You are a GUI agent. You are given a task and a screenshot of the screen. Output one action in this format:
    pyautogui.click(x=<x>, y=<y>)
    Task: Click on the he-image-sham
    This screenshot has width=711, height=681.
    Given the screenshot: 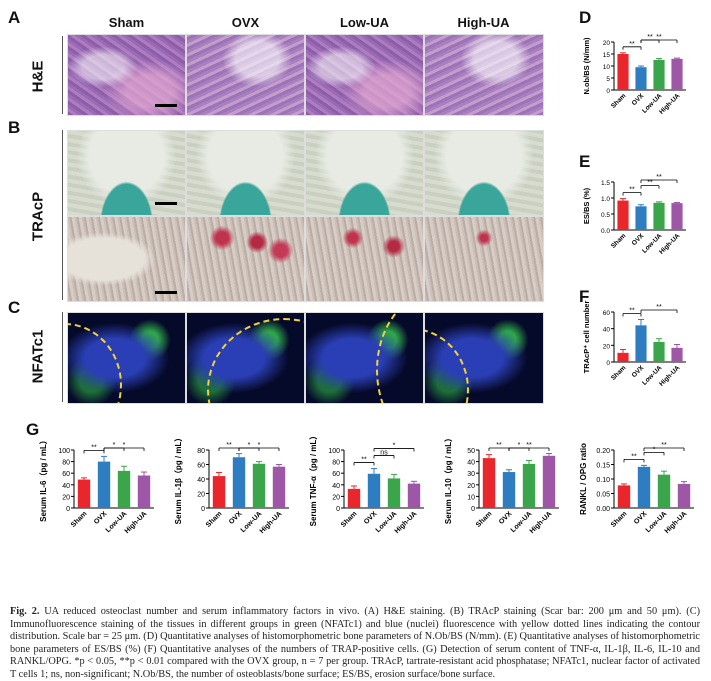 What is the action you would take?
    pyautogui.click(x=126, y=75)
    